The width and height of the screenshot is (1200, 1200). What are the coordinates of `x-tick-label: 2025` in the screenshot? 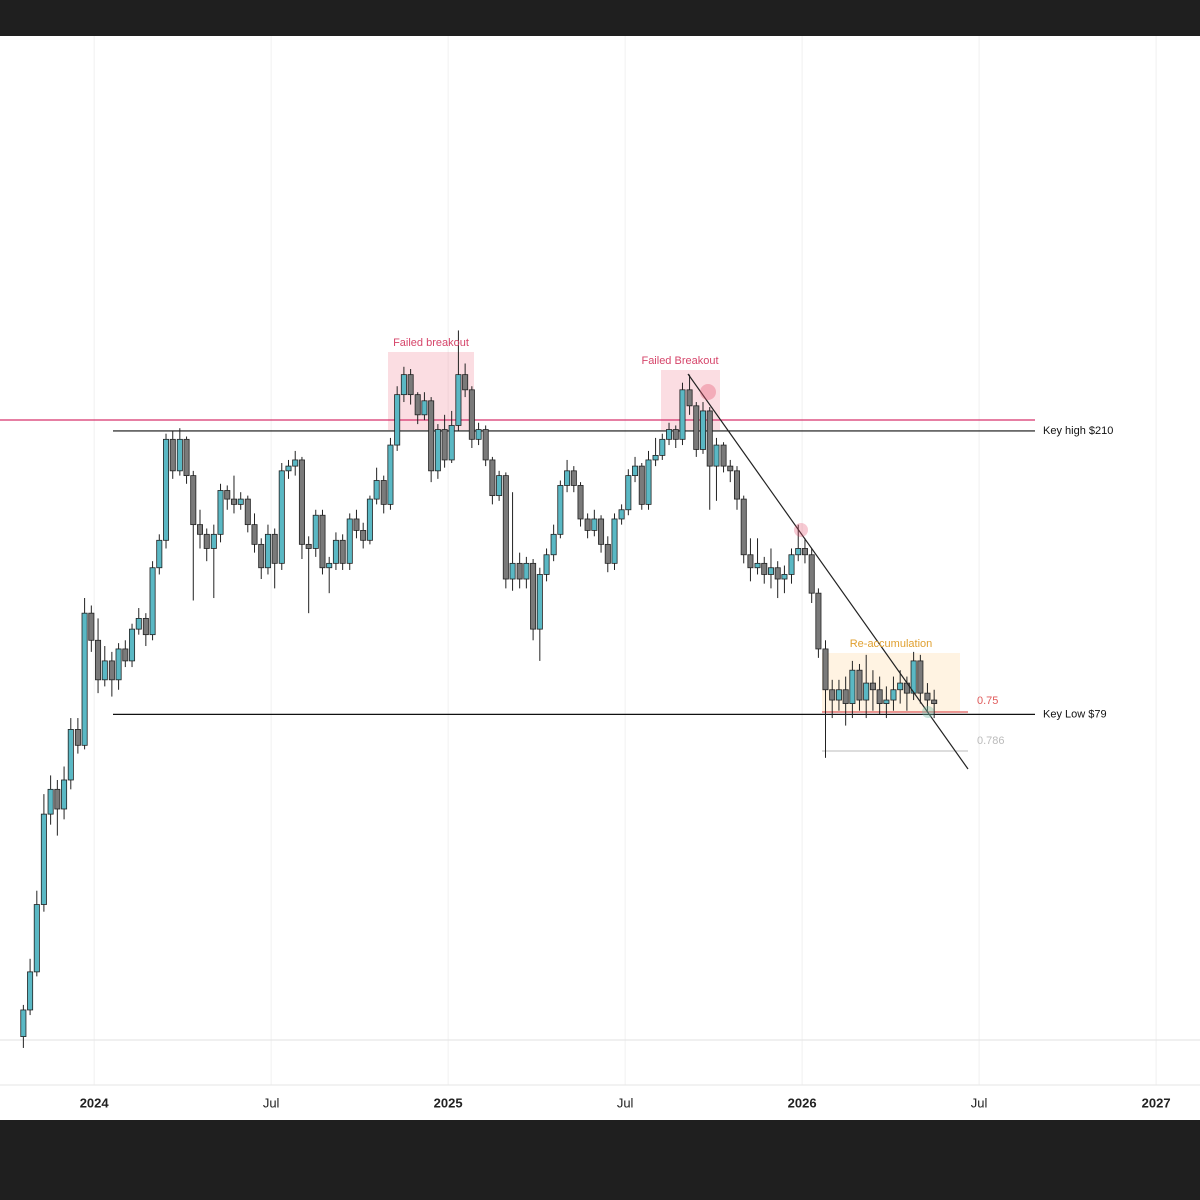 It's located at (448, 1102).